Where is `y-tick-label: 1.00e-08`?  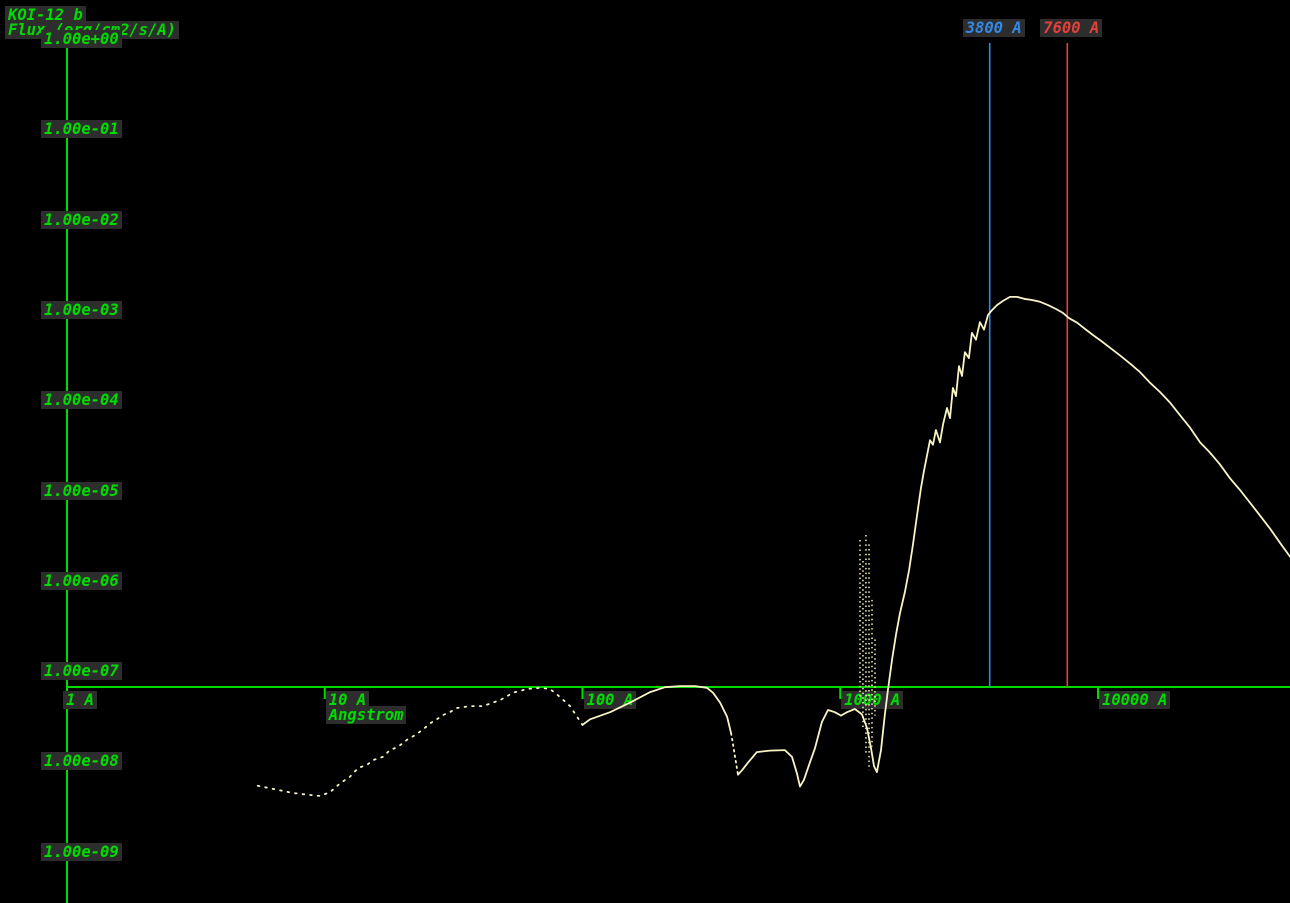
y-tick-label: 1.00e-08 is located at coordinates (81, 761).